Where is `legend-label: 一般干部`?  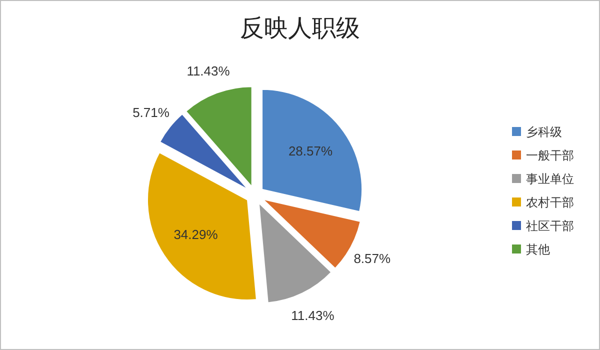
legend-label: 一般干部 is located at coordinates (550, 155).